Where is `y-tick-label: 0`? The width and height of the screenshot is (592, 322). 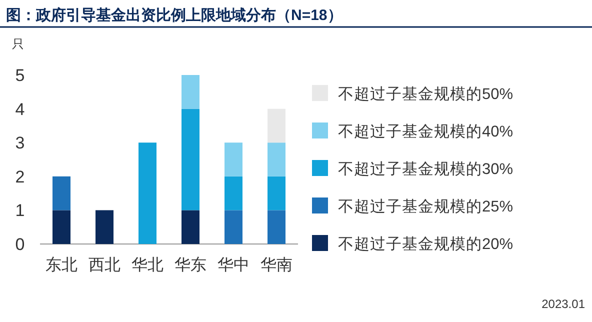 y-tick-label: 0 is located at coordinates (20, 244).